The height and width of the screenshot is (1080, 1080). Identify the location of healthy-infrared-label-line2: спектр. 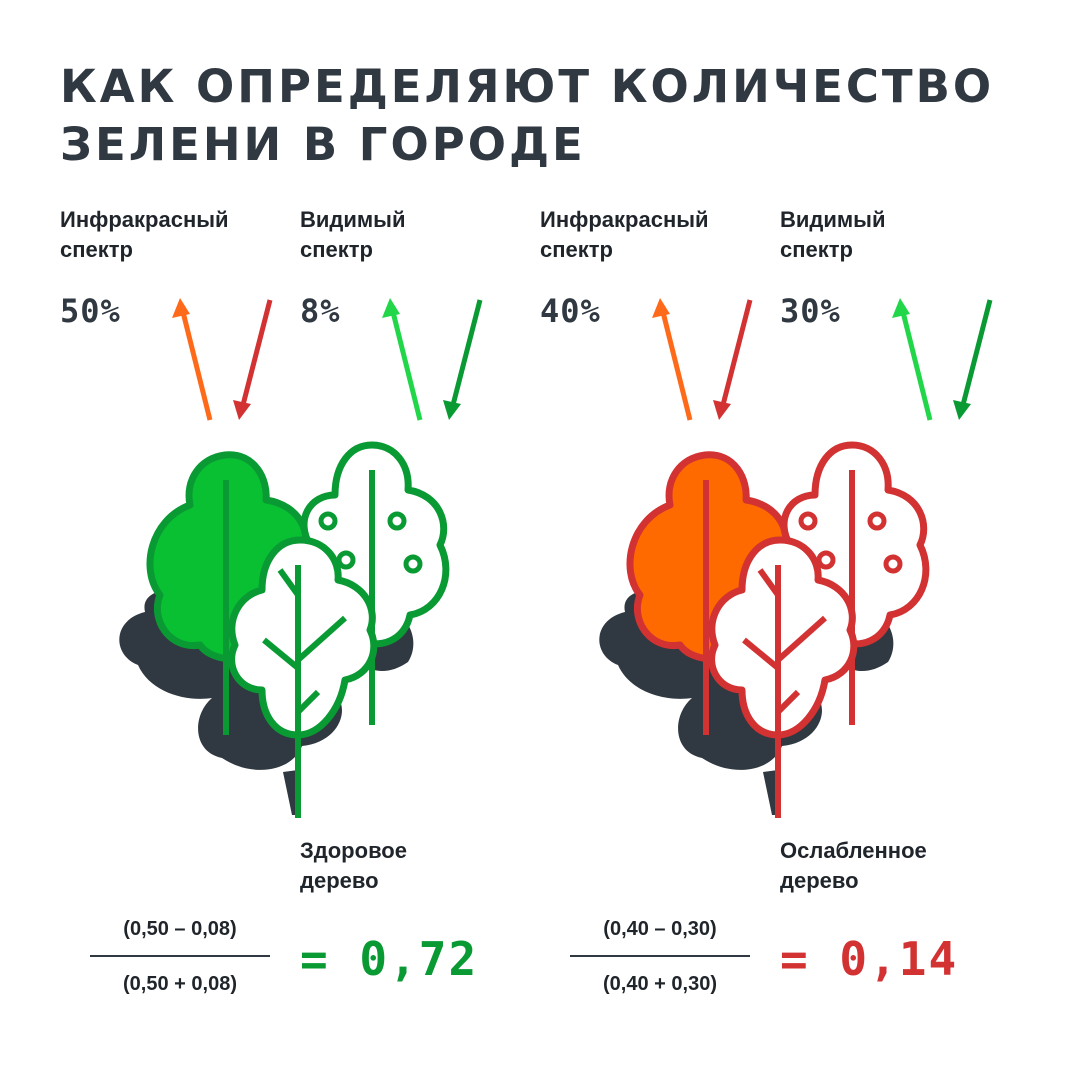
(96, 249).